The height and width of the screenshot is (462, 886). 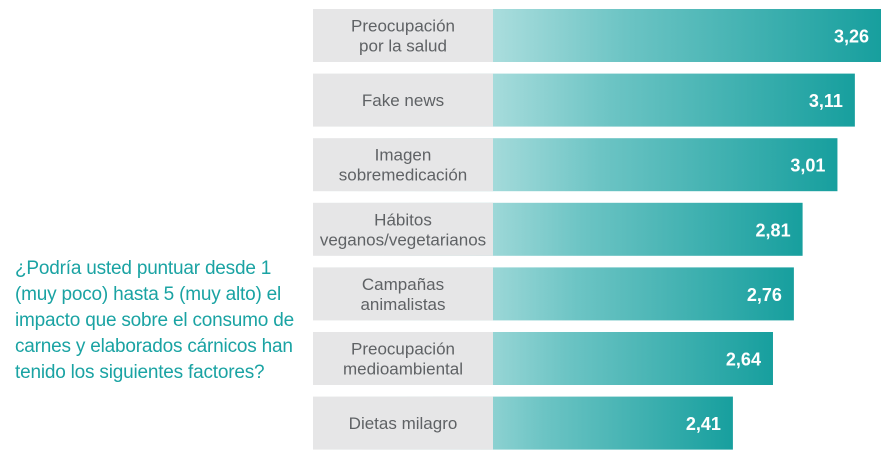 What do you see at coordinates (743, 360) in the screenshot?
I see `value-label-5: 2,64` at bounding box center [743, 360].